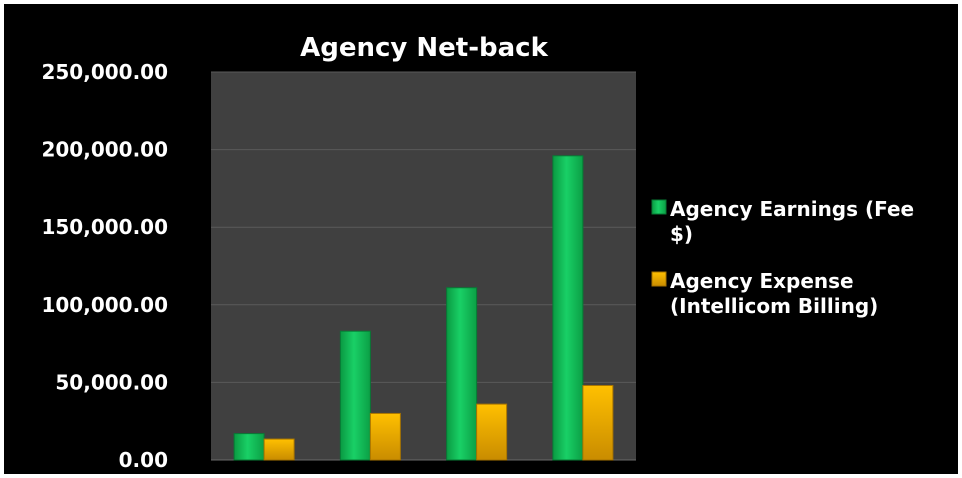 This screenshot has width=962, height=478. I want to click on y-tick-label: 200,000.00, so click(104, 150).